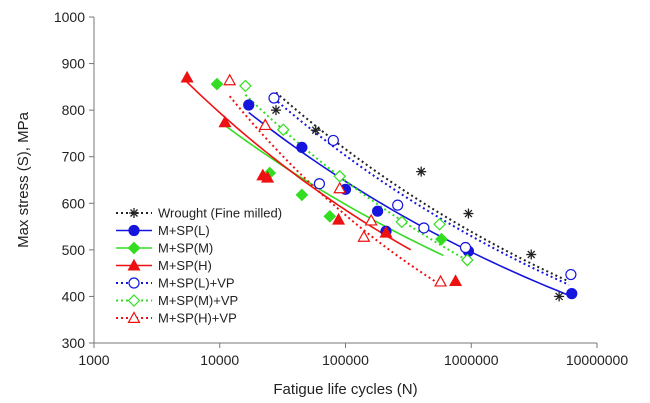 This screenshot has width=650, height=403. I want to click on legend-label: M+SP(M), so click(185, 248).